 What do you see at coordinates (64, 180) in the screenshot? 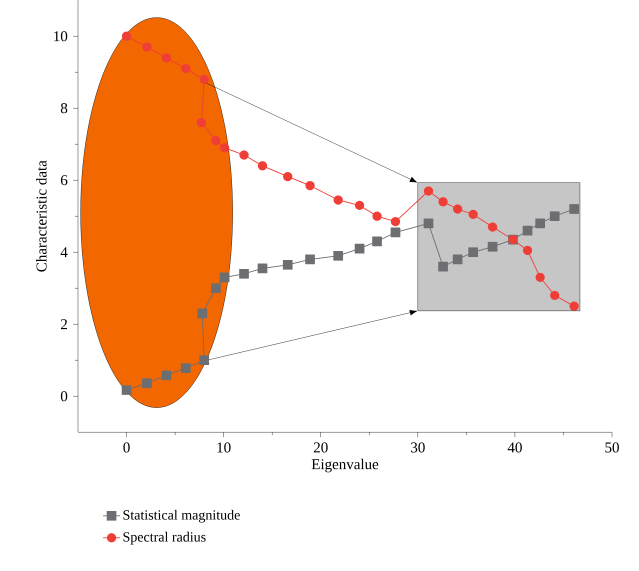
I see `y-tick-label: 6` at bounding box center [64, 180].